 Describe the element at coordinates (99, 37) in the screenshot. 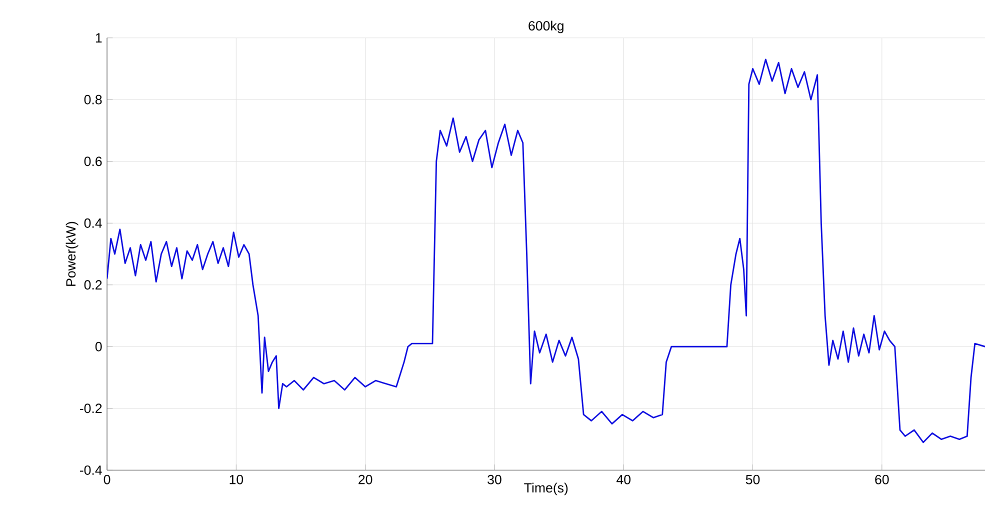

I see `y-tick-label: 1` at that location.